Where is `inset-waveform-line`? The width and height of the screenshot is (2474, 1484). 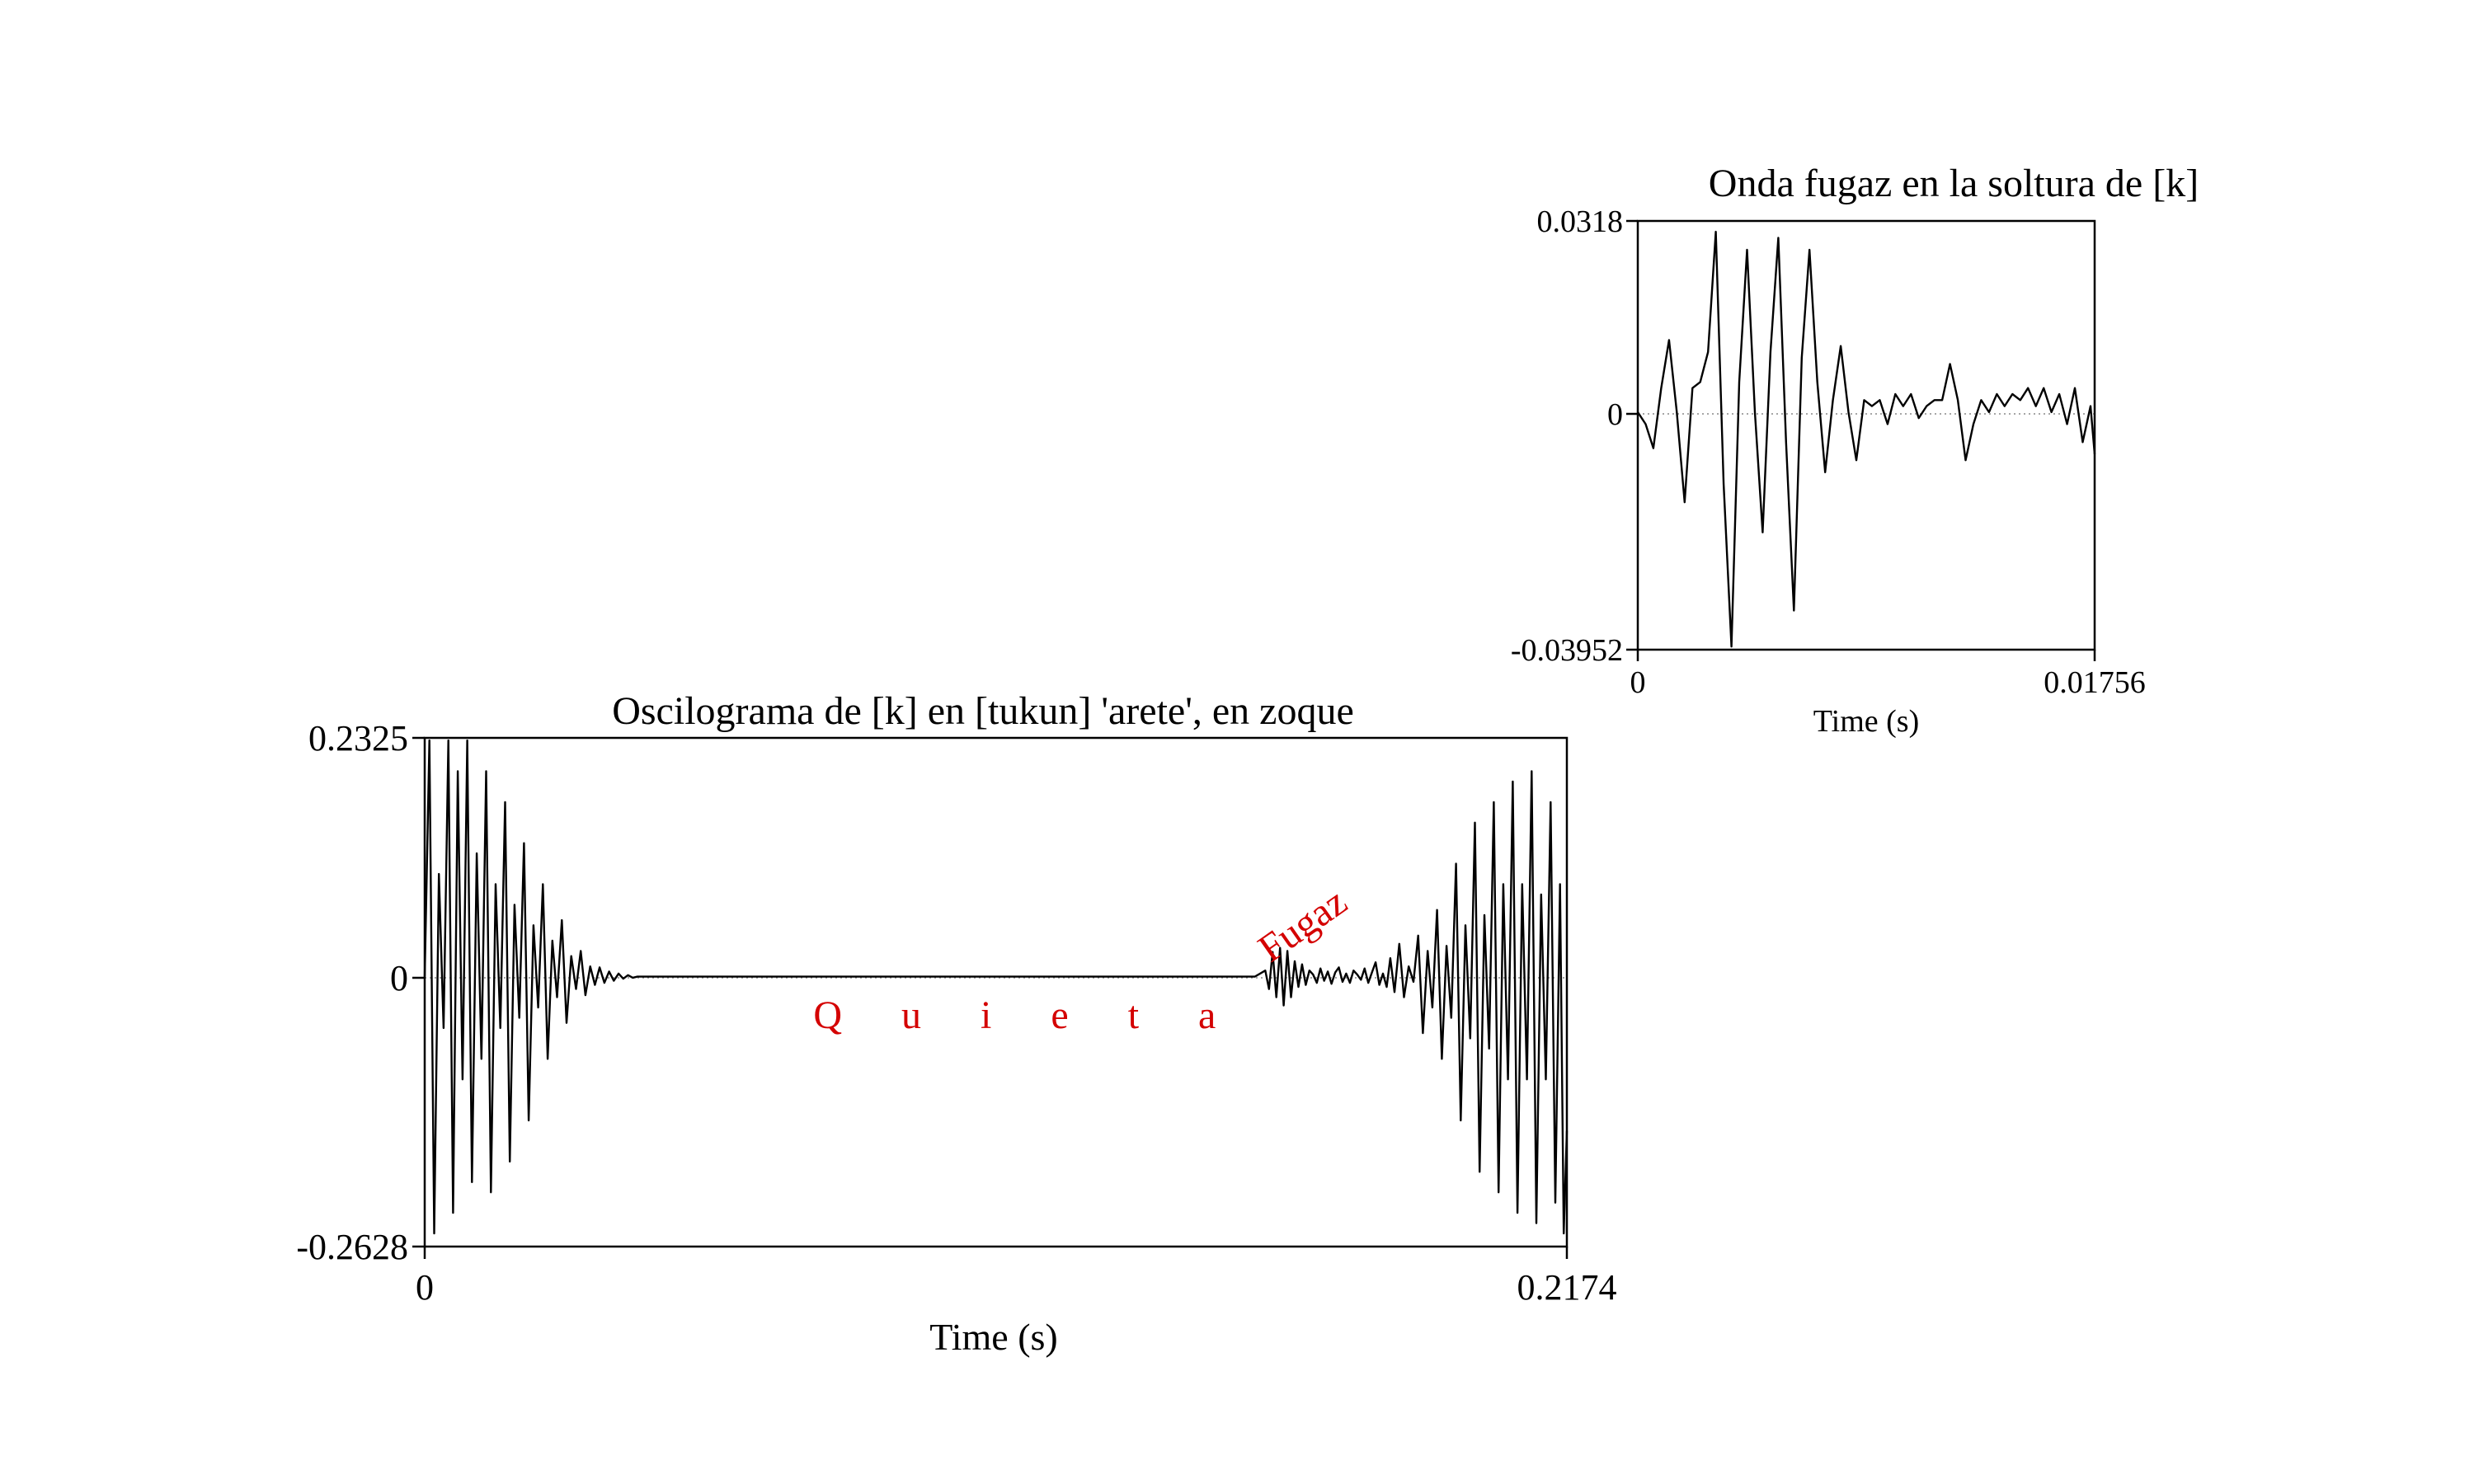
inset-waveform-line is located at coordinates (1866, 439).